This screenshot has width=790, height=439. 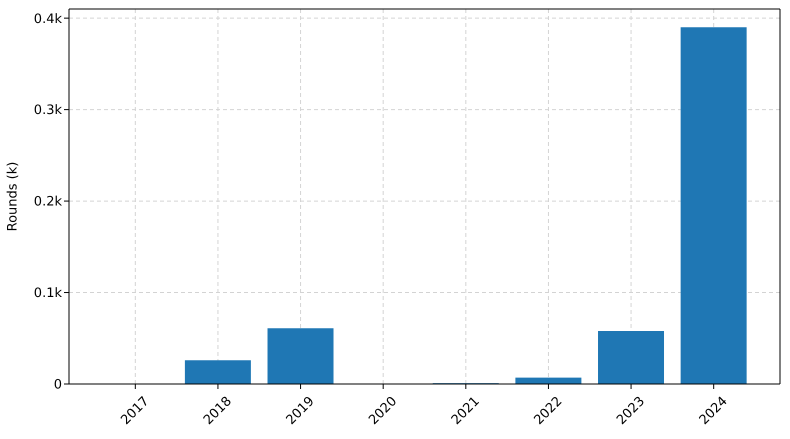 I want to click on y-tick-label: 0.2k, so click(x=48, y=202).